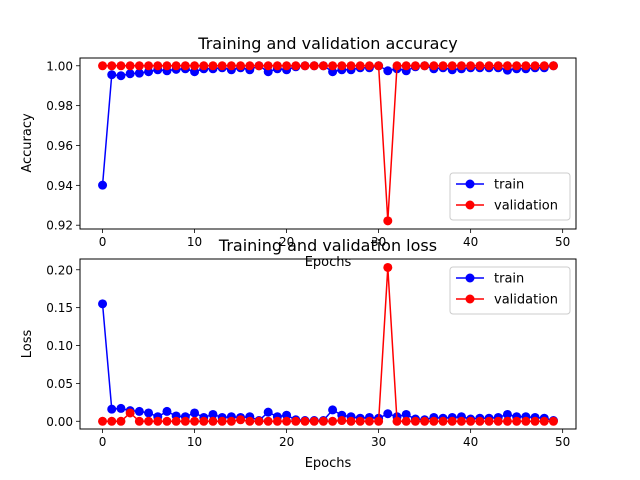 The height and width of the screenshot is (480, 640). What do you see at coordinates (378, 442) in the screenshot?
I see `loss-x-tick-label: 30` at bounding box center [378, 442].